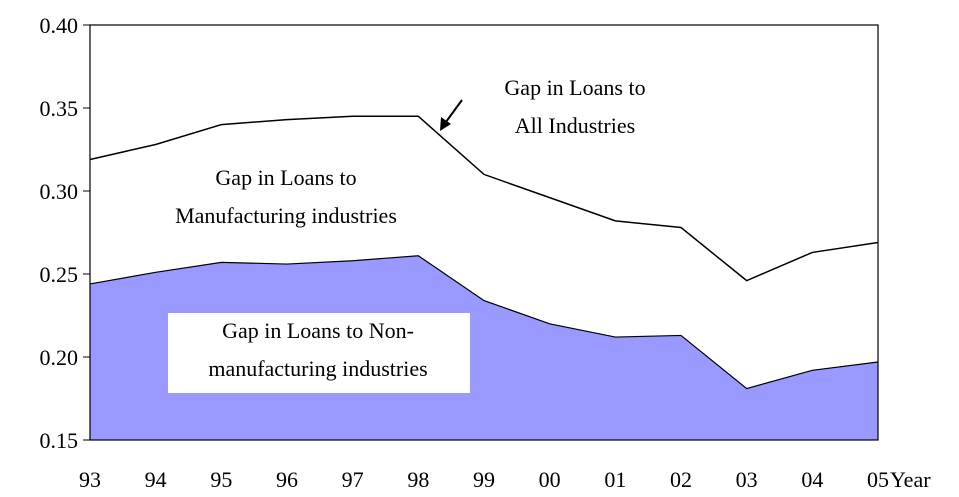 The height and width of the screenshot is (497, 959). Describe the element at coordinates (418, 479) in the screenshot. I see `x-tick-label: 98` at that location.